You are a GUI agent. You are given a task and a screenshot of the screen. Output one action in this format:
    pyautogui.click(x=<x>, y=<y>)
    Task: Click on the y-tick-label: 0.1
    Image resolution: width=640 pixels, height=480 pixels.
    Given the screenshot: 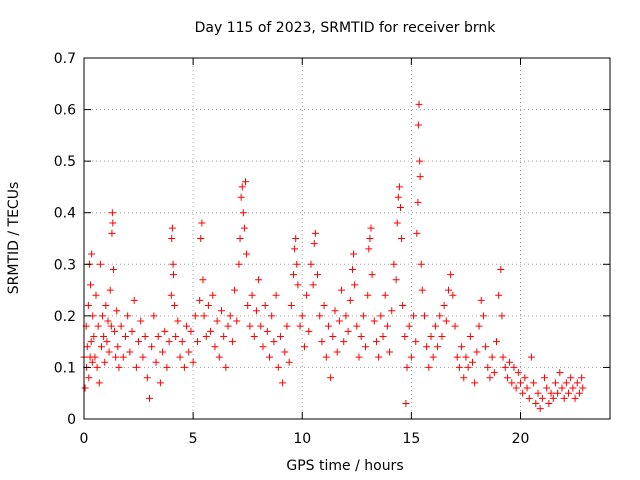 What is the action you would take?
    pyautogui.click(x=65, y=368)
    